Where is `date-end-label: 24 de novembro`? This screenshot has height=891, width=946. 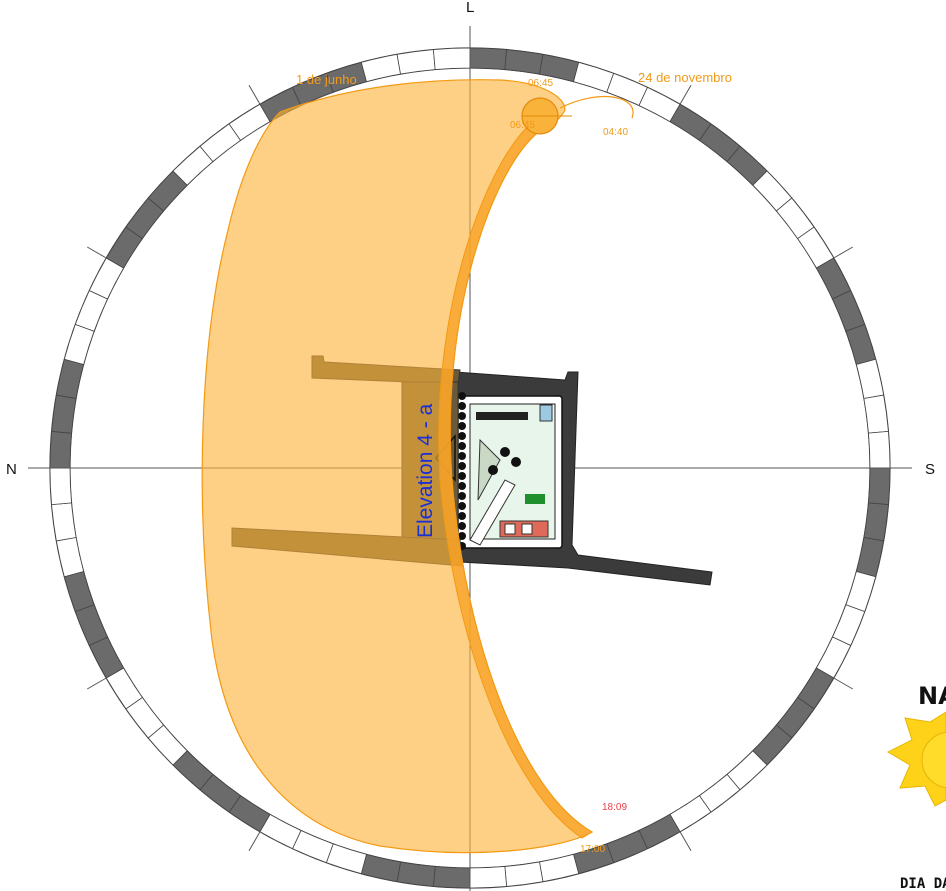 date-end-label: 24 de novembro is located at coordinates (685, 77).